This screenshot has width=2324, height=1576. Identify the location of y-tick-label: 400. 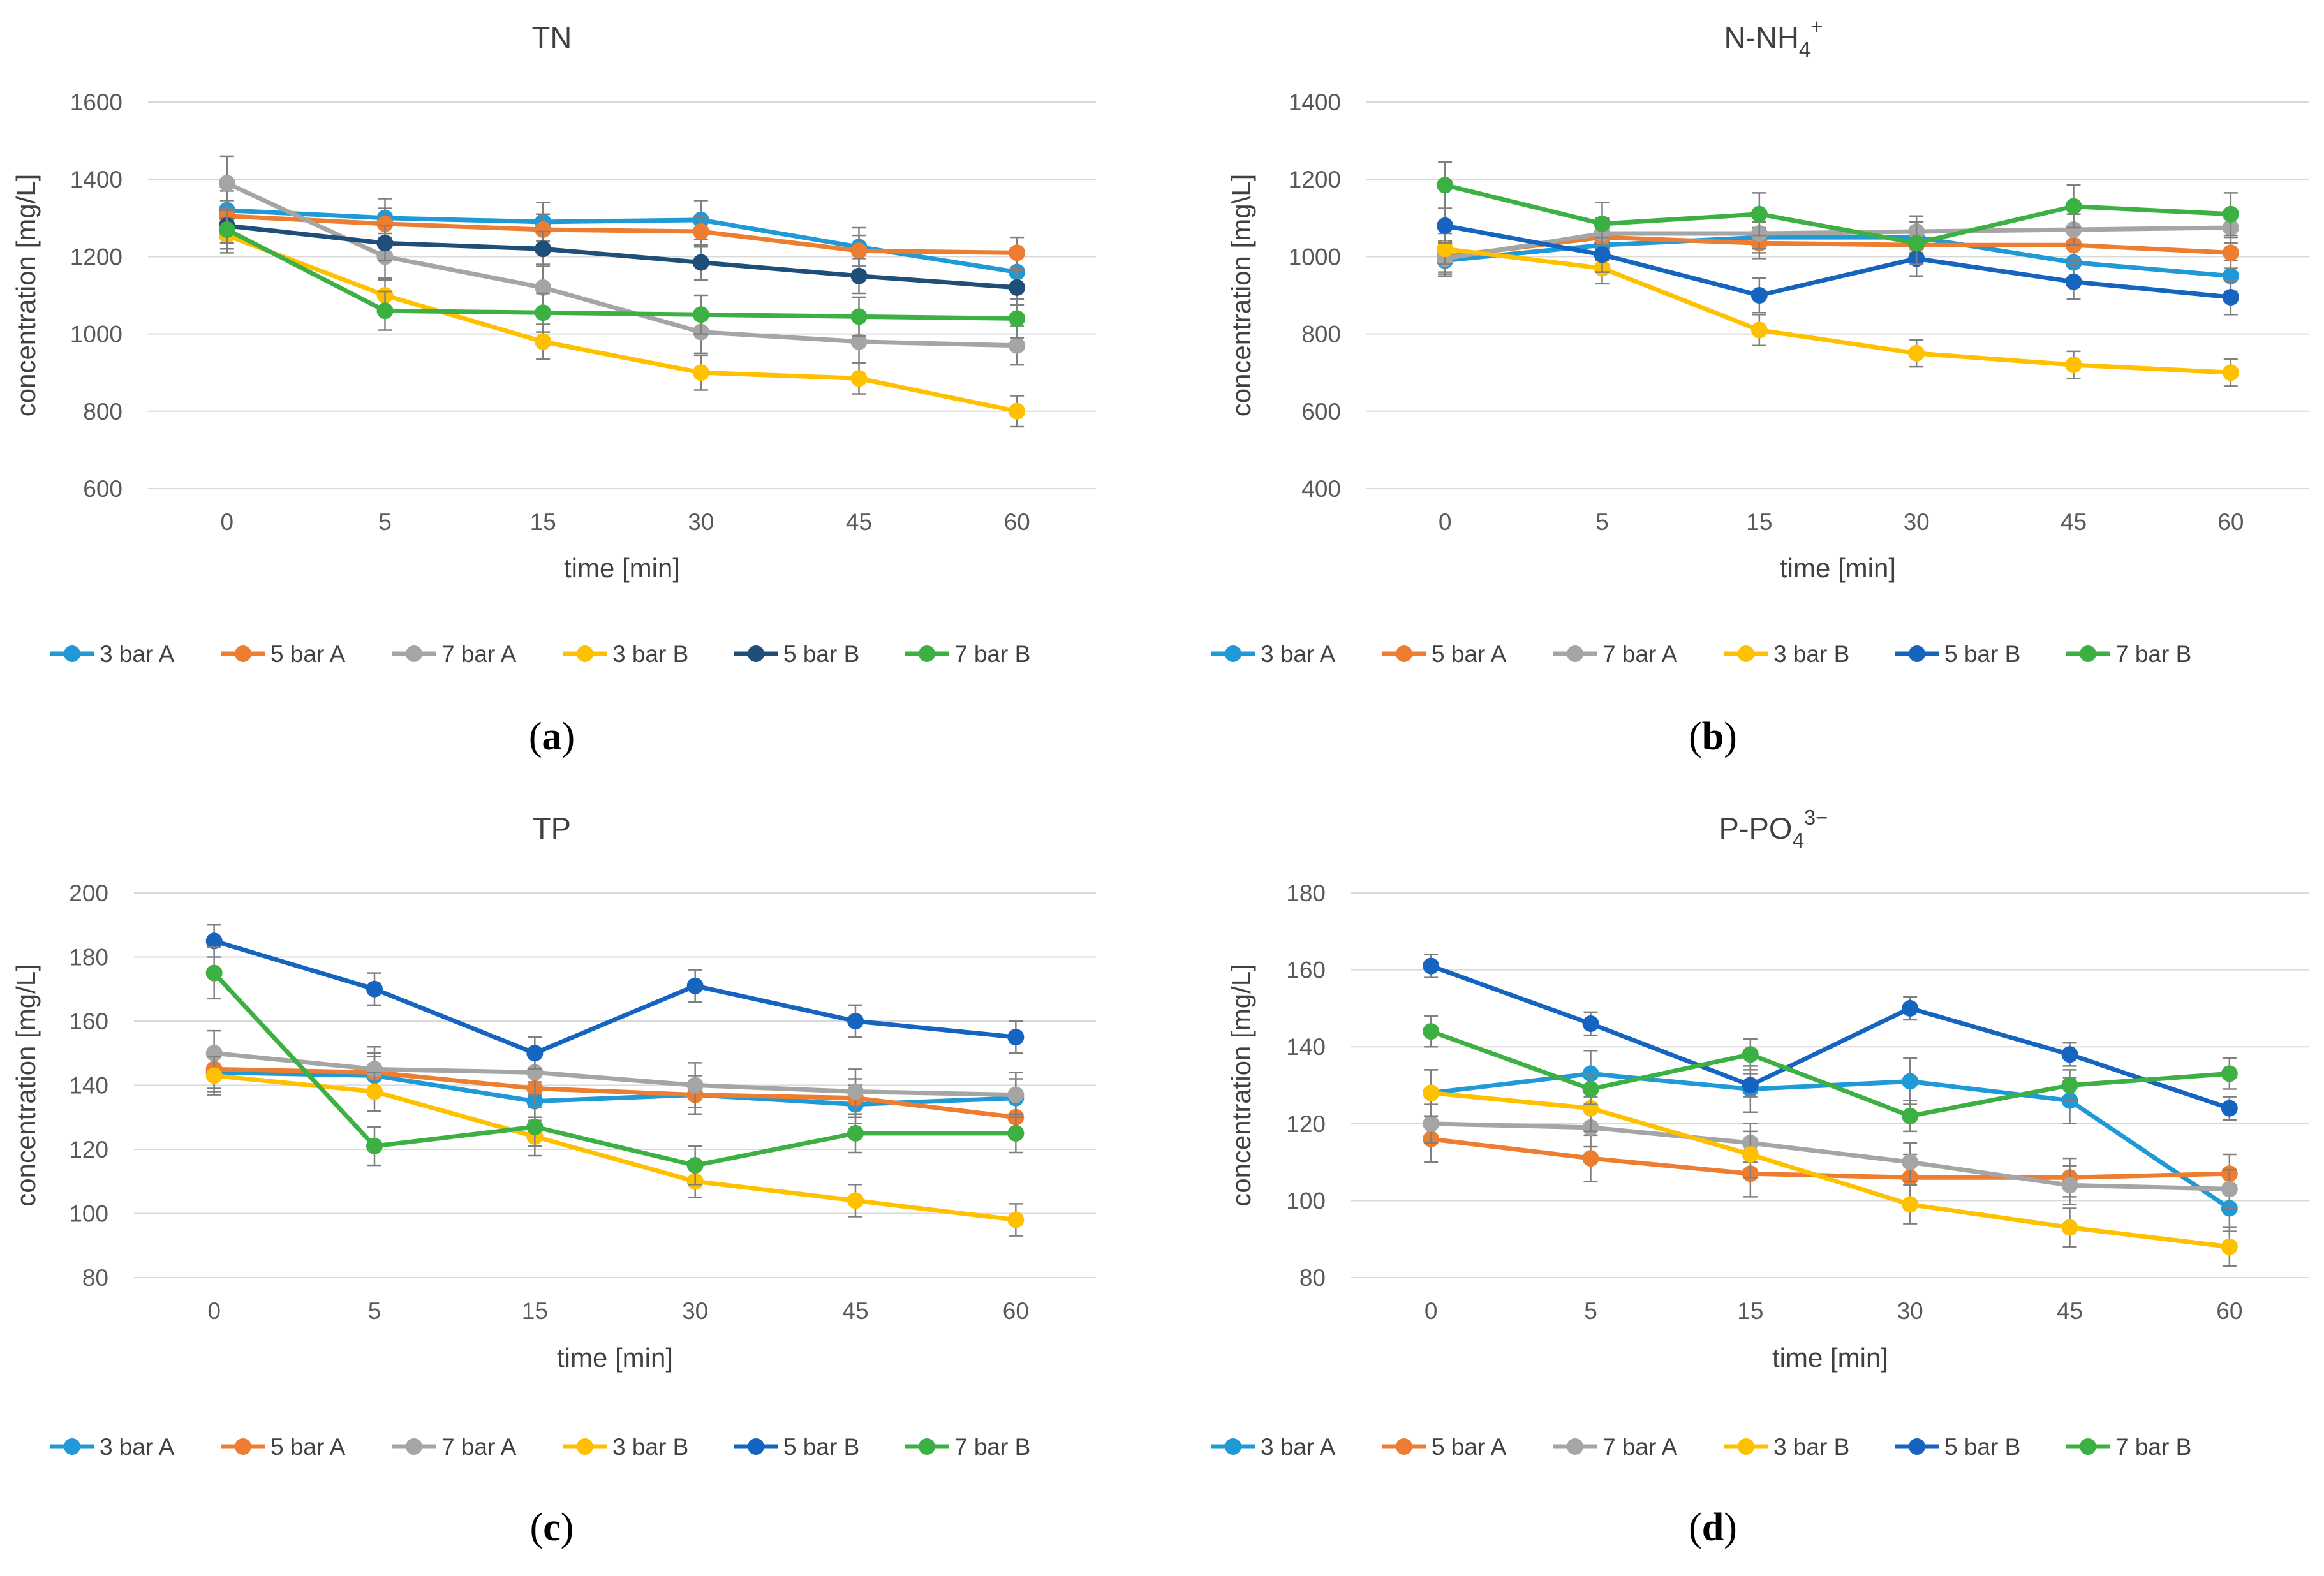
(1321, 489).